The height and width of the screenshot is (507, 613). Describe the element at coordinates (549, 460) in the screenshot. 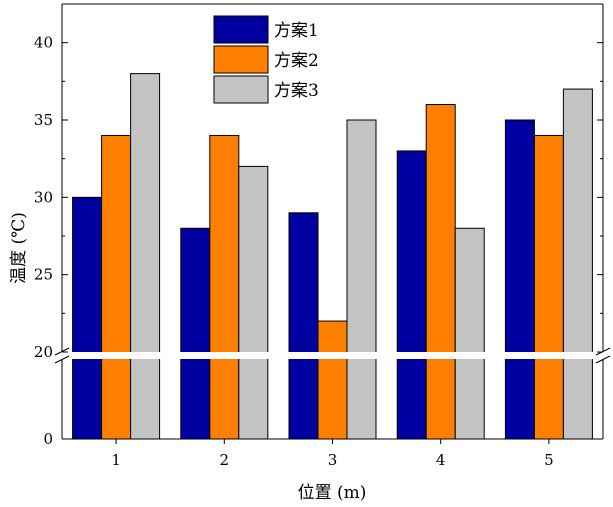

I see `x-tick-label-5: 5` at that location.